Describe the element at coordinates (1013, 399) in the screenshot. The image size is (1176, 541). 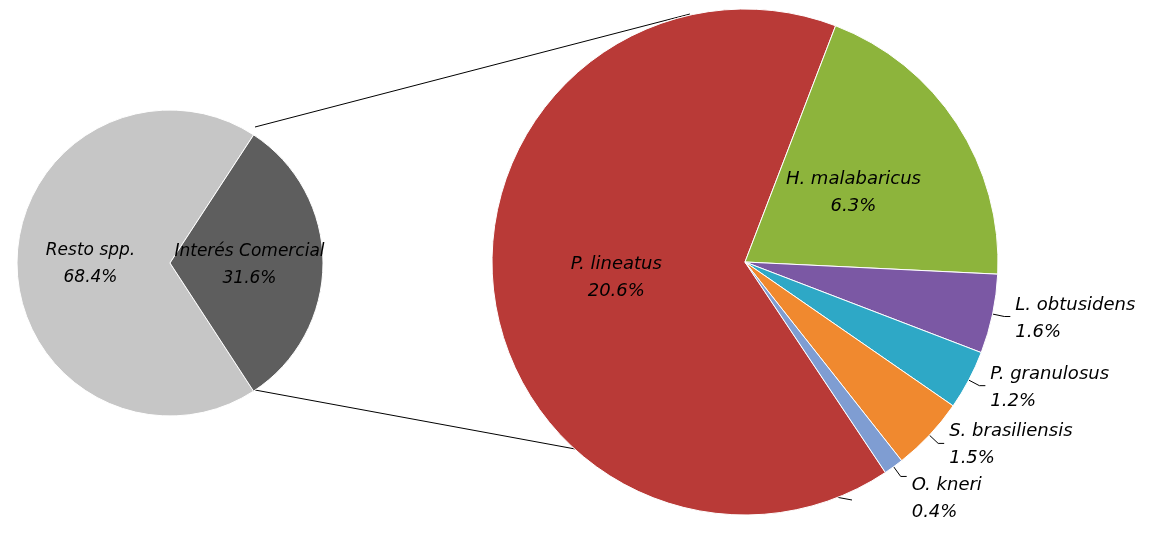
I see `data-label: 1.2%` at that location.